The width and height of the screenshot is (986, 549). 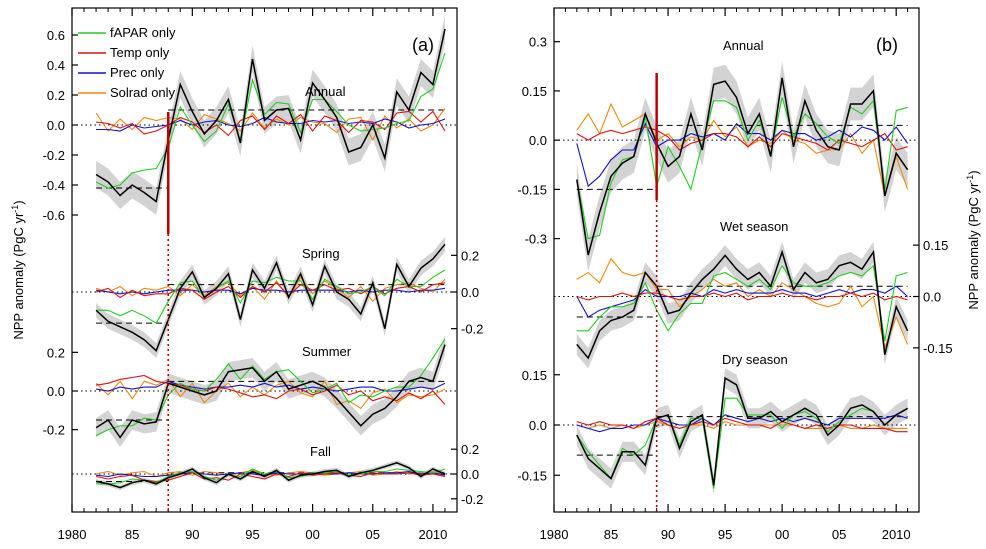 What do you see at coordinates (56, 65) in the screenshot?
I see `y-tick-label: 0.4` at bounding box center [56, 65].